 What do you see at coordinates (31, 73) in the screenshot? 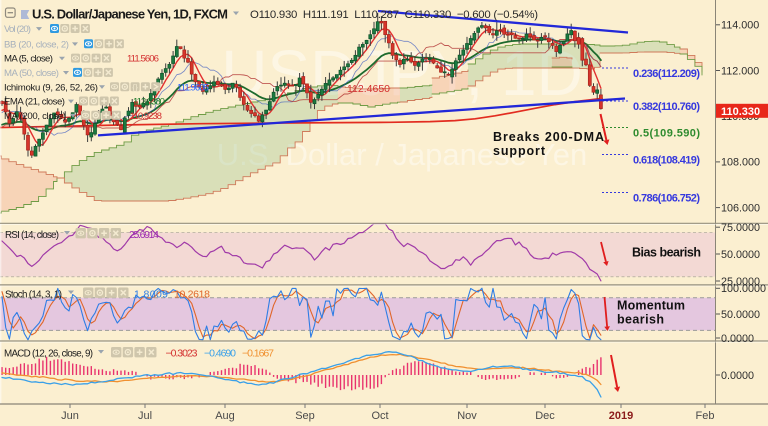
I see `svg-text: MA (50, close)` at bounding box center [31, 73].